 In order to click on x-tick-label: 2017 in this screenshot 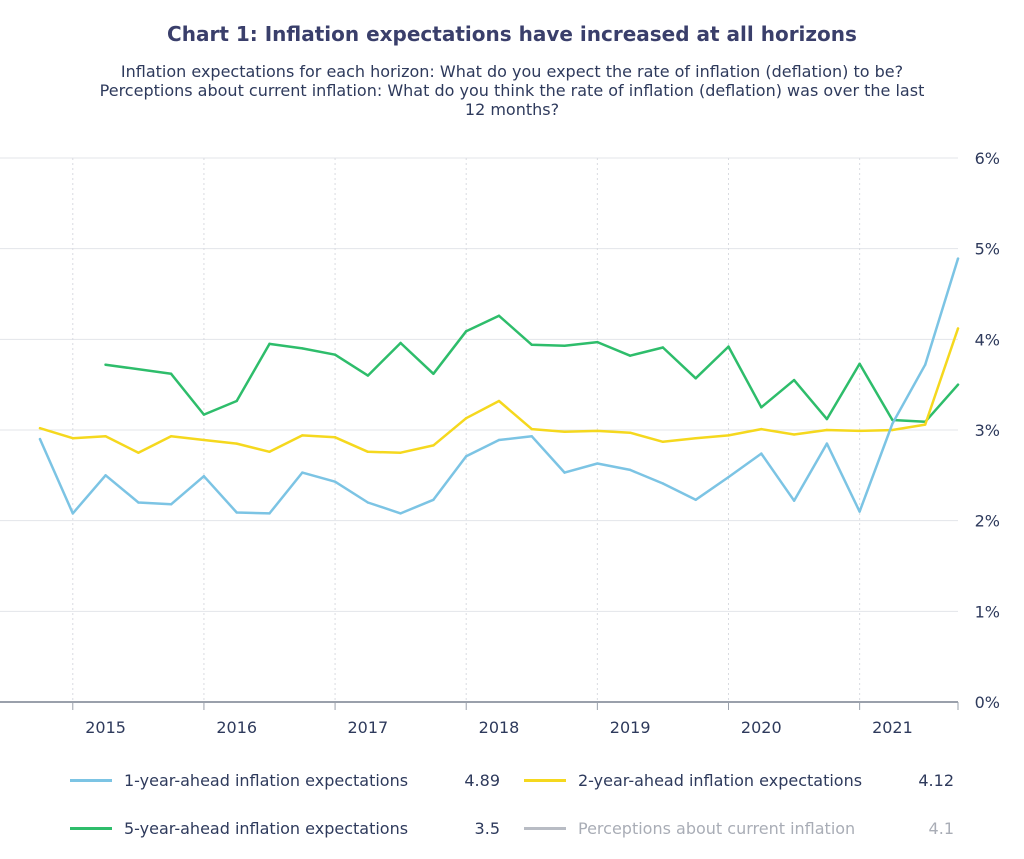, I will do `click(367, 727)`.